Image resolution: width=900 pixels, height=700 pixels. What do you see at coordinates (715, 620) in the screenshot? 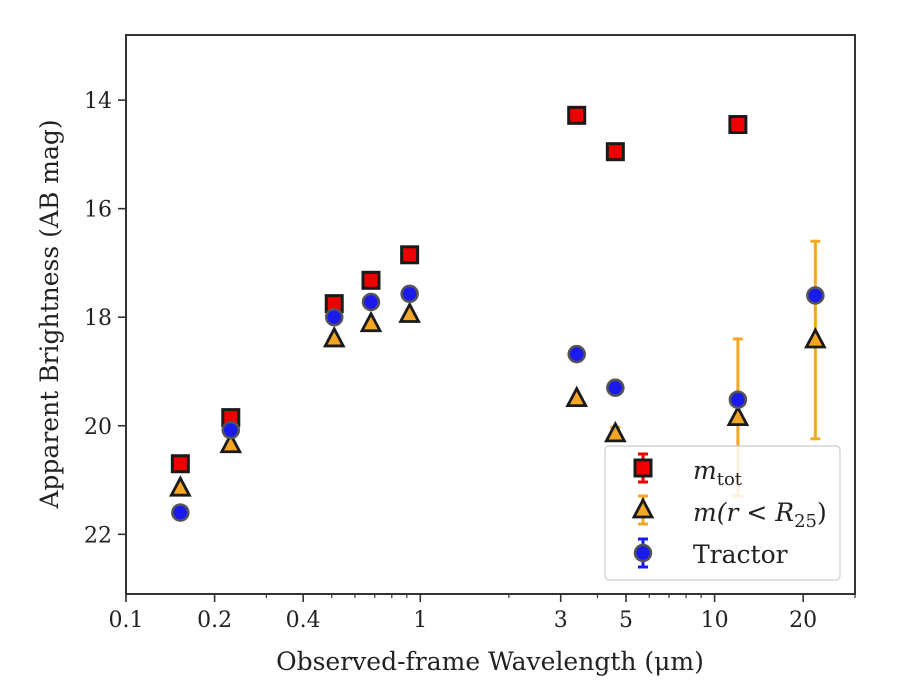
I see `x-tick-label: 10` at bounding box center [715, 620].